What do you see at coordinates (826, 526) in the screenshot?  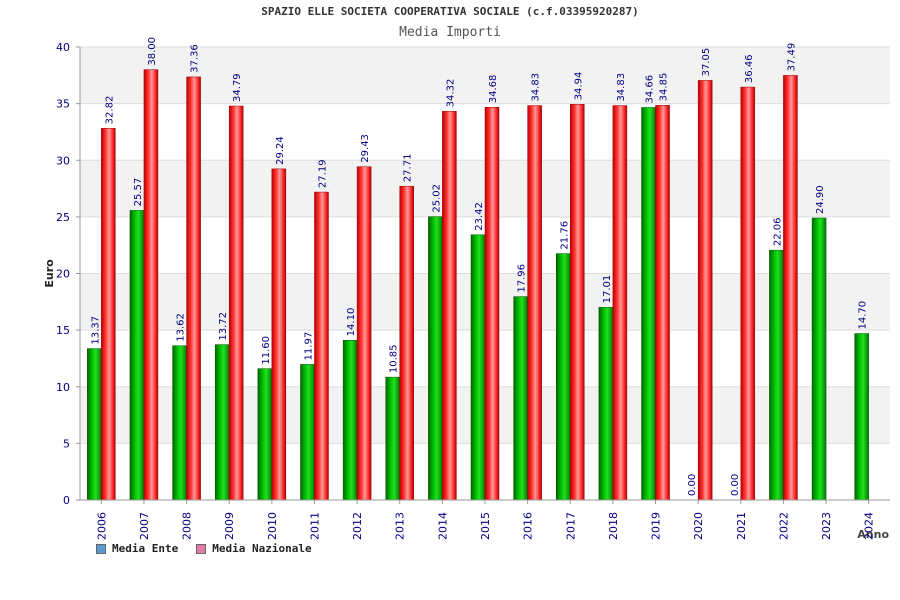 I see `x-tick-label: 2023` at bounding box center [826, 526].